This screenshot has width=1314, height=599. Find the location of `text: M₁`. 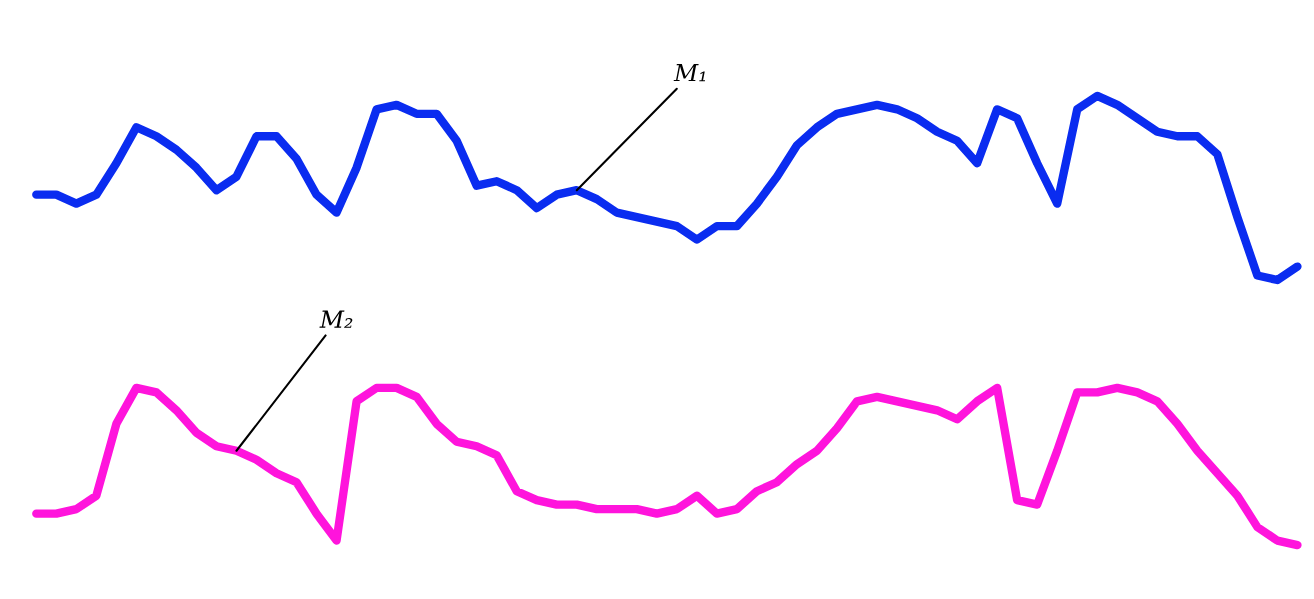

text: M₁ is located at coordinates (689, 72).